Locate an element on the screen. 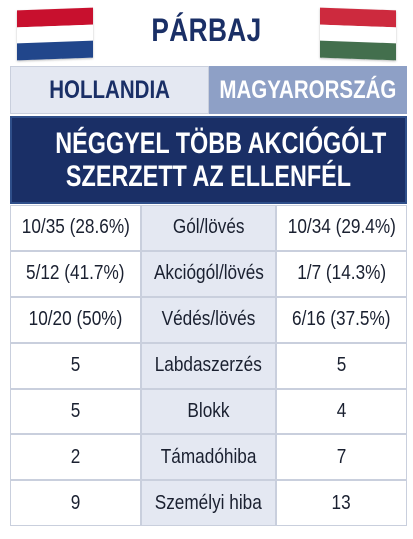  headline-line-1: NÉGGYEL TÖBB AKCIÓGÓLT is located at coordinates (221, 143).